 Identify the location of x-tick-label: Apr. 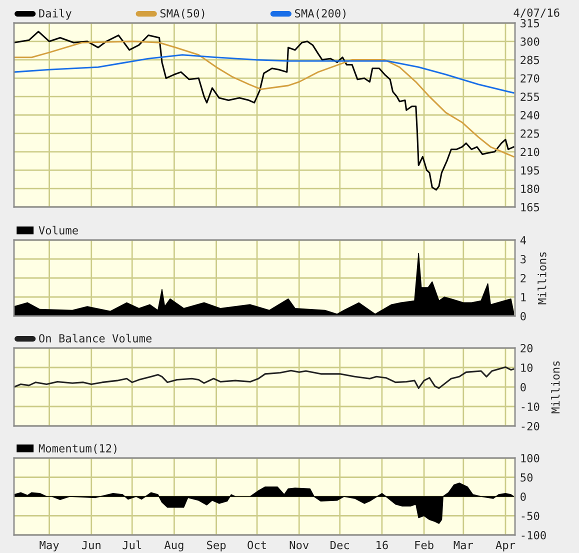
(506, 546).